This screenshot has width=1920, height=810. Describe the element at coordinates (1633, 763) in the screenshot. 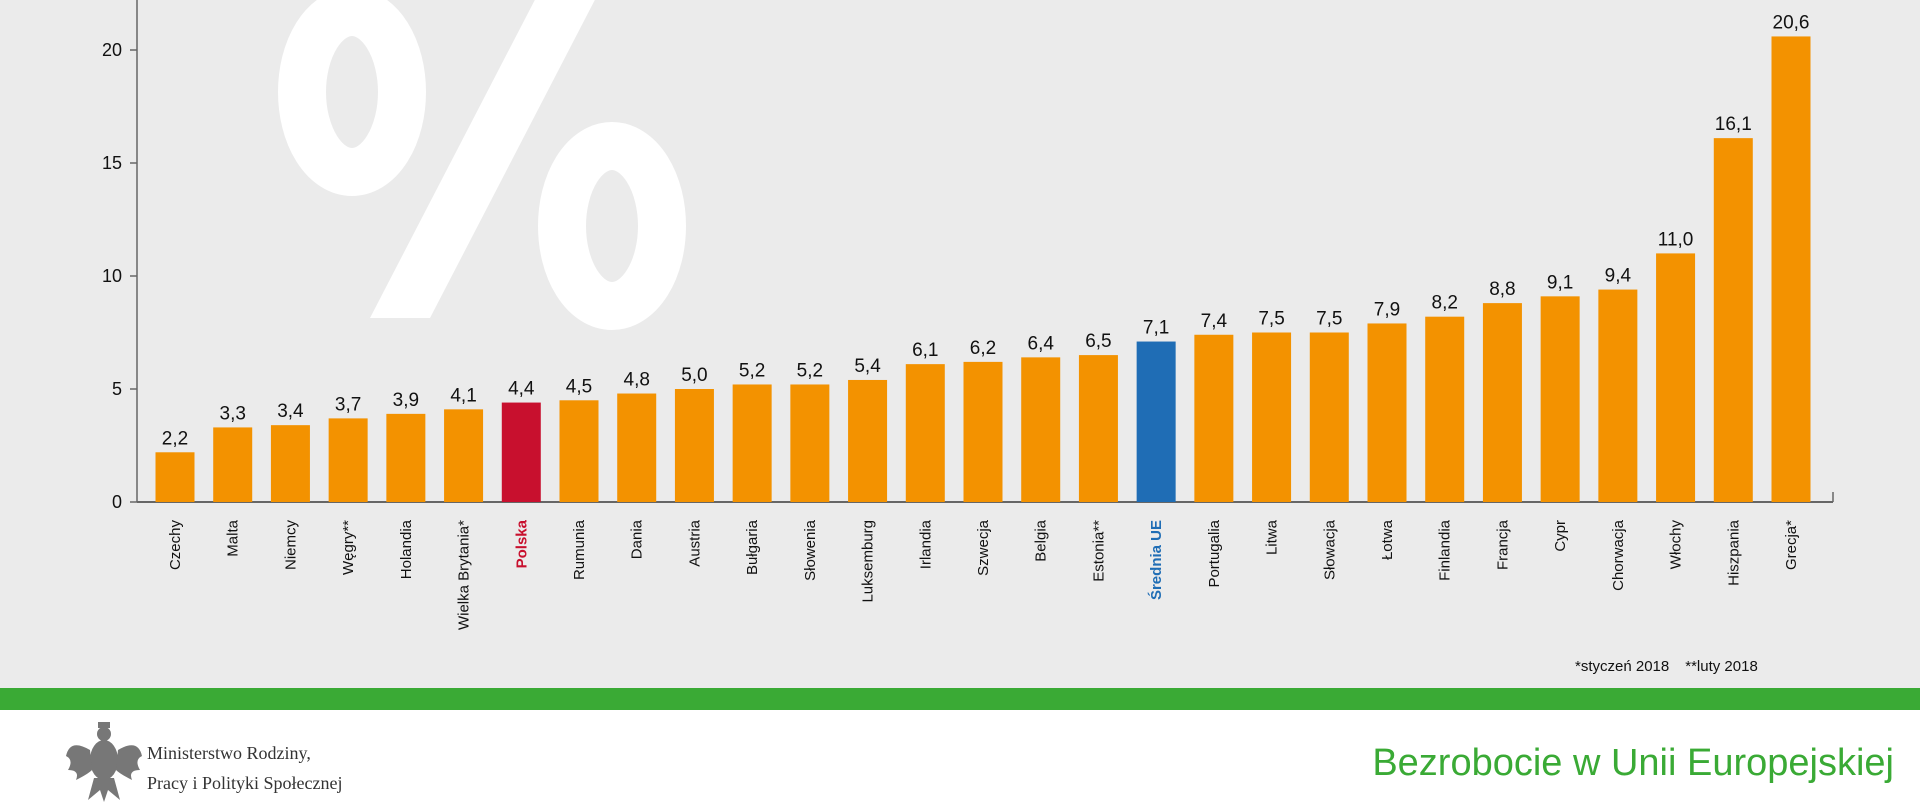

I see `page-title: Bezrobocie w Unii Europejskiej` at that location.